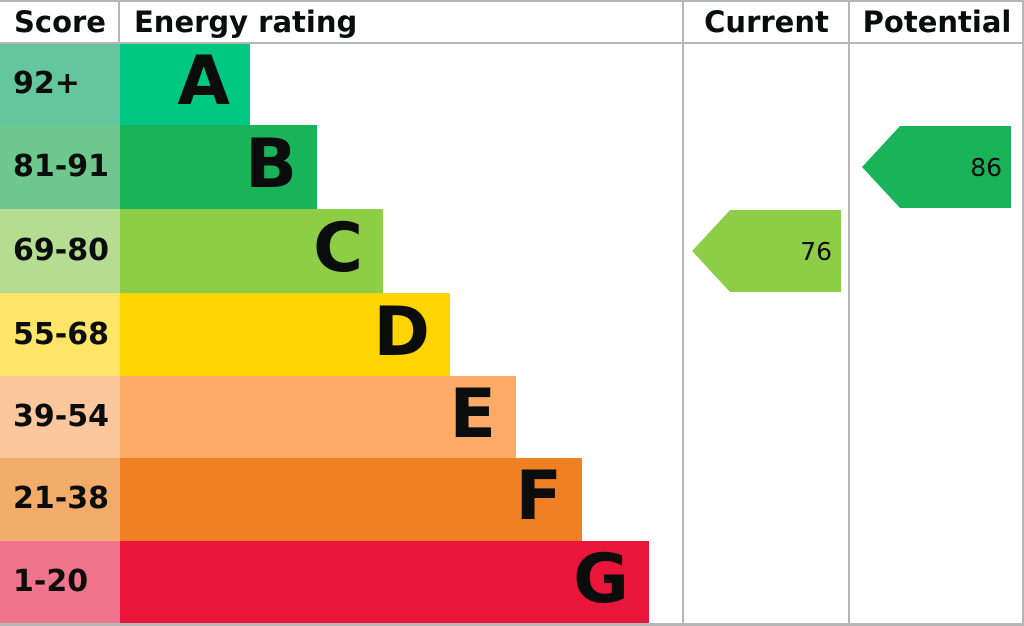 Image resolution: width=1024 pixels, height=626 pixels. What do you see at coordinates (285, 334) in the screenshot?
I see `band-bar-d: D` at bounding box center [285, 334].